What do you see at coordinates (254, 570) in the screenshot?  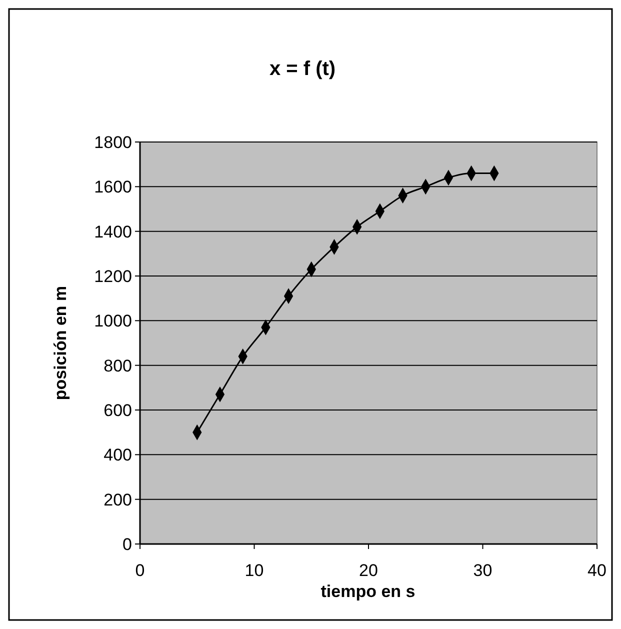 I see `x-tick-label: 10` at bounding box center [254, 570].